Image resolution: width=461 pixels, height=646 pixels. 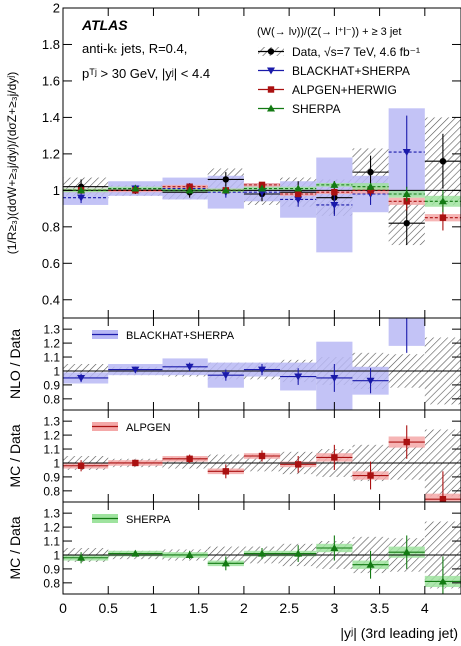 What do you see at coordinates (146, 73) in the screenshot?
I see `annotation-cuts: pᵀʲ > 30 GeV, |yʲ| < 4.4` at bounding box center [146, 73].